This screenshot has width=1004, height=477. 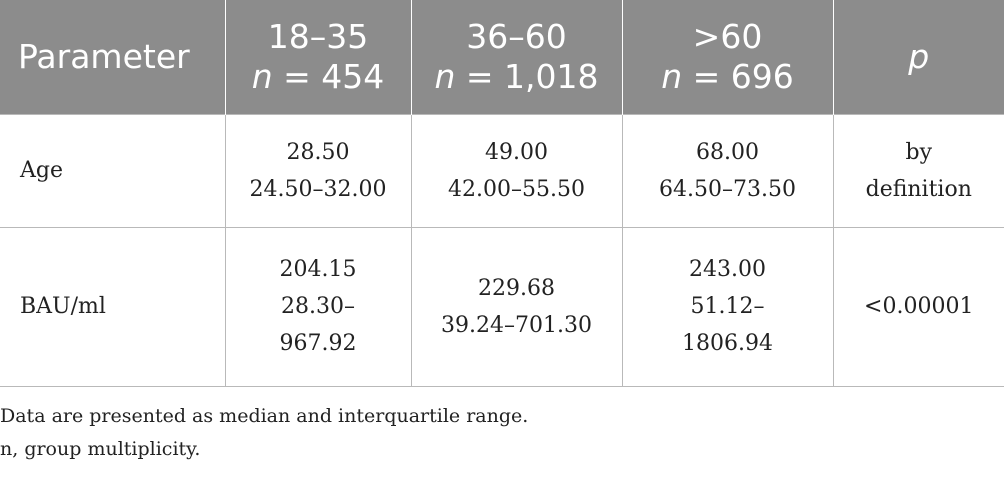 What do you see at coordinates (104, 56) in the screenshot?
I see `header-parameter-label: Parameter` at bounding box center [104, 56].